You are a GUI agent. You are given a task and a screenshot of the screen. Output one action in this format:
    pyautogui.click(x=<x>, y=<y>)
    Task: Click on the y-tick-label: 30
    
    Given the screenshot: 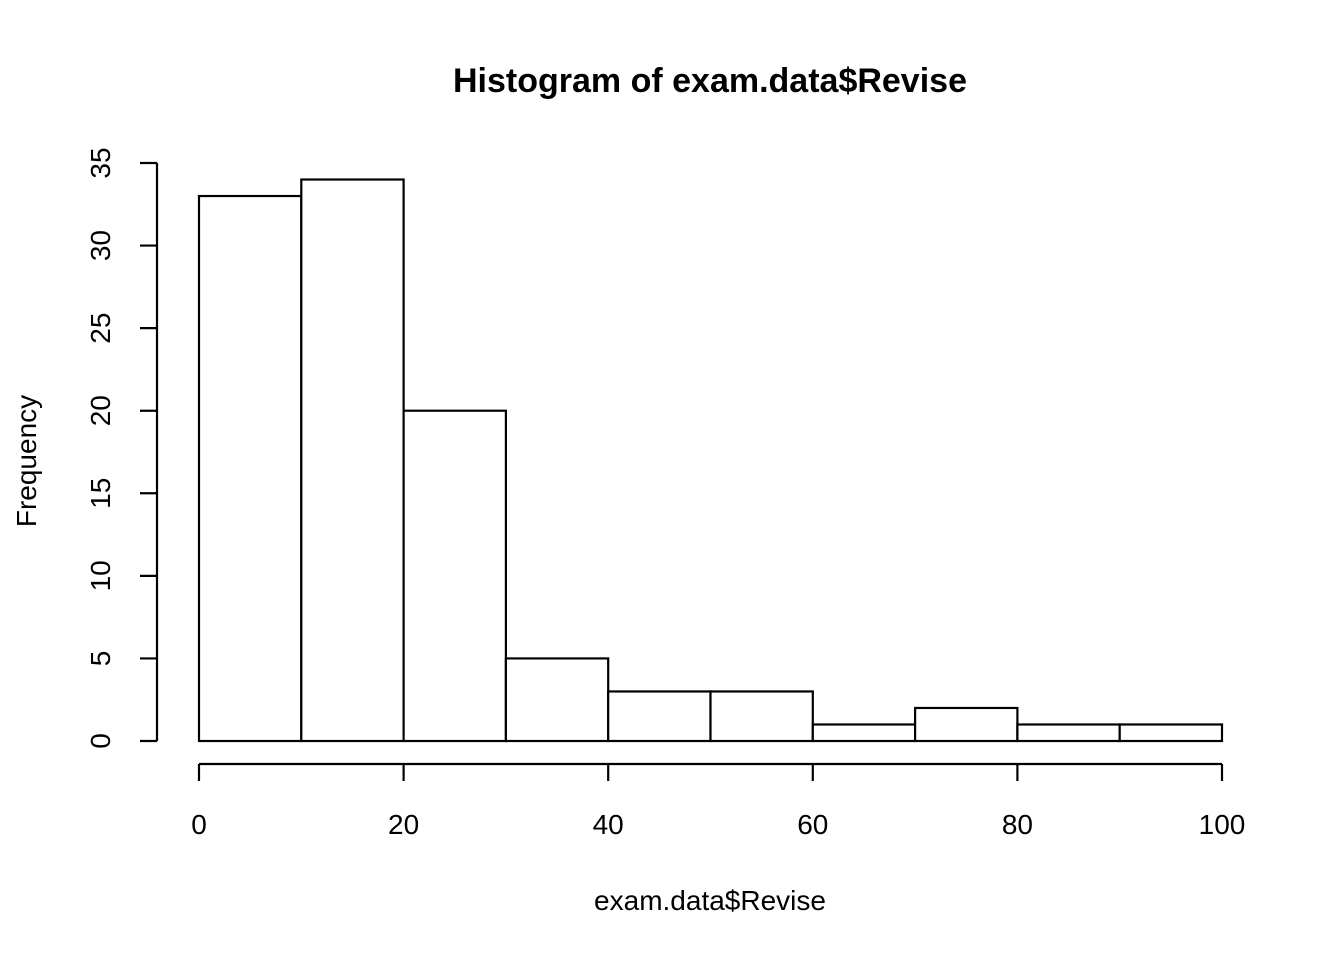 What is the action you would take?
    pyautogui.click(x=100, y=245)
    